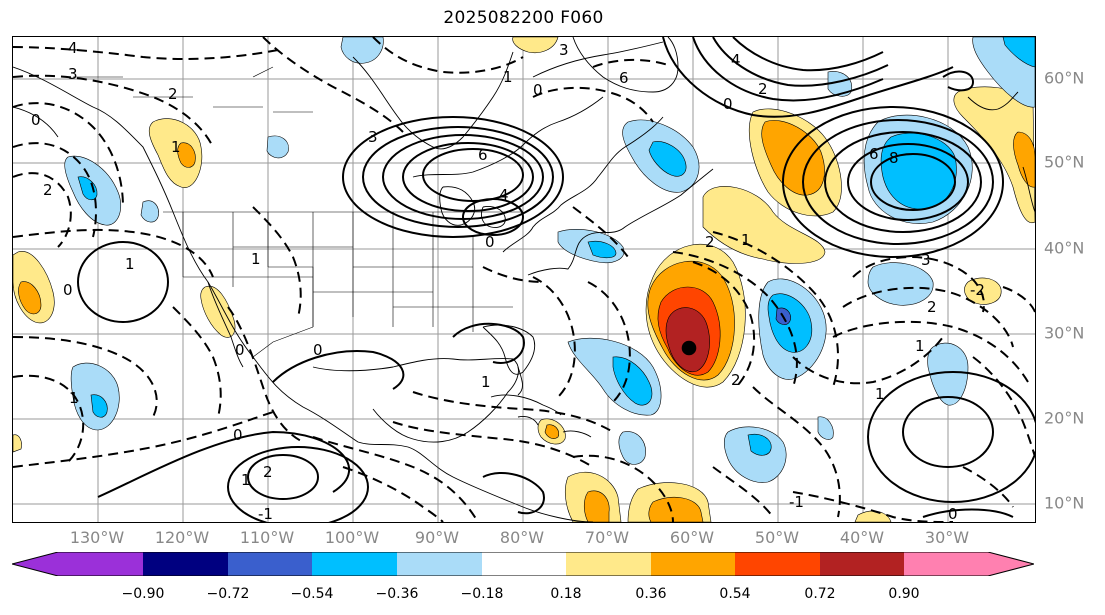 The height and width of the screenshot is (615, 1105). Describe the element at coordinates (977, 290) in the screenshot. I see `contour-label: -2` at that location.